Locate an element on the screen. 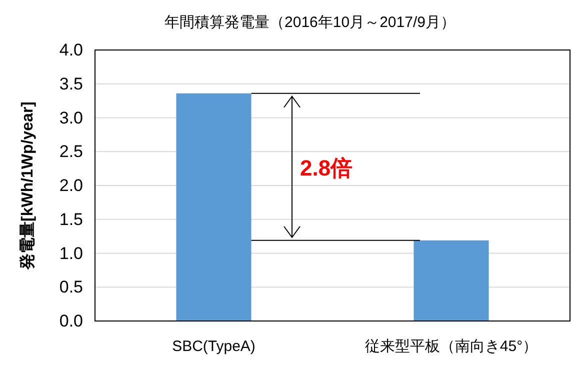 The width and height of the screenshot is (585, 371). y-tick-label: 3.5 is located at coordinates (71, 84).